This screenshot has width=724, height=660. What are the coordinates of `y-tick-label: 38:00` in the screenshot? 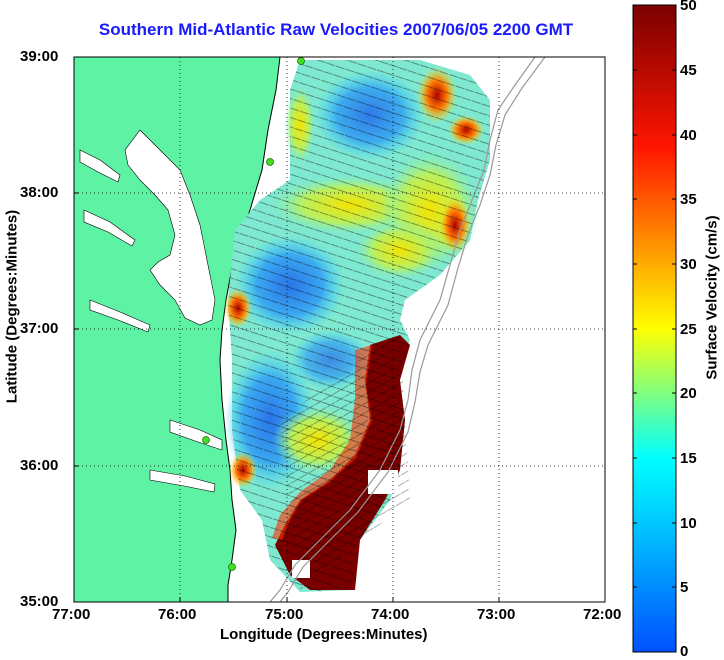 It's located at (39, 192).